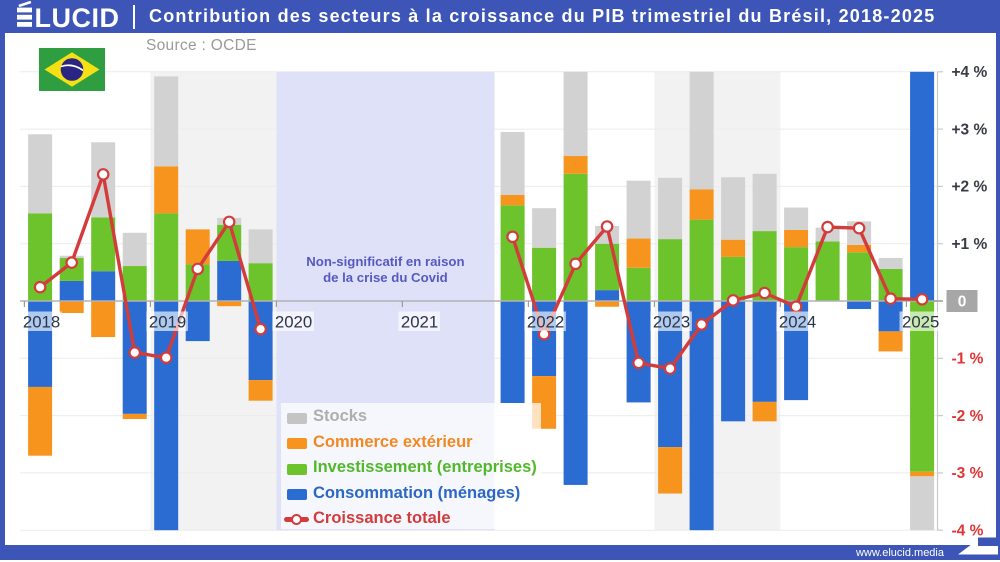  Describe the element at coordinates (970, 187) in the screenshot. I see `svg-text: +2 %` at that location.